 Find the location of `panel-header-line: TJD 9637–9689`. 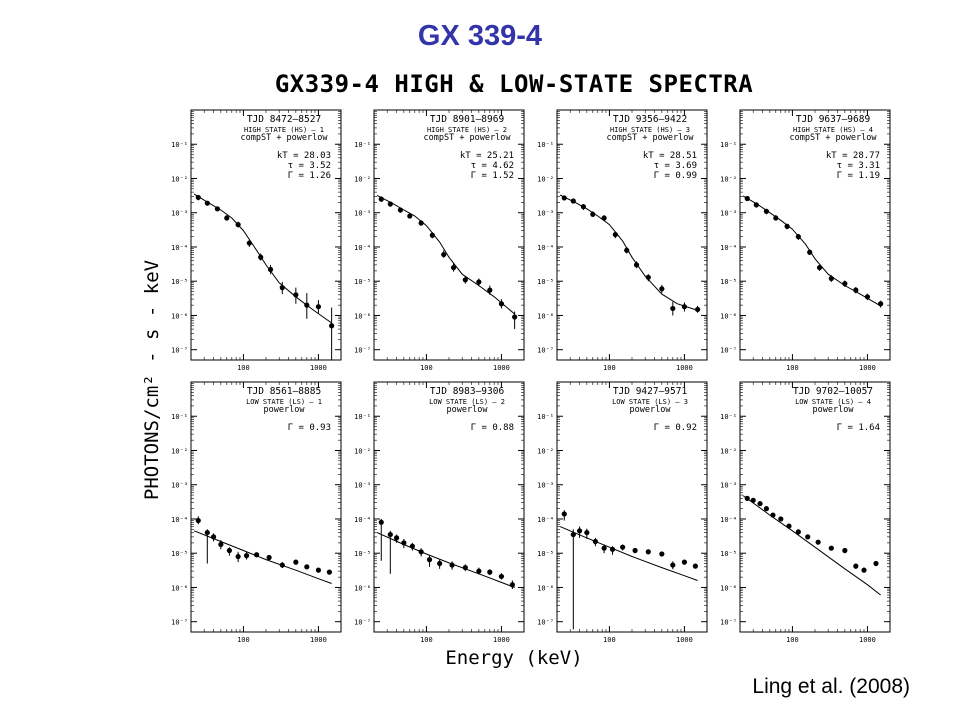

panel-header-line: TJD 9637–9689 is located at coordinates (833, 119).